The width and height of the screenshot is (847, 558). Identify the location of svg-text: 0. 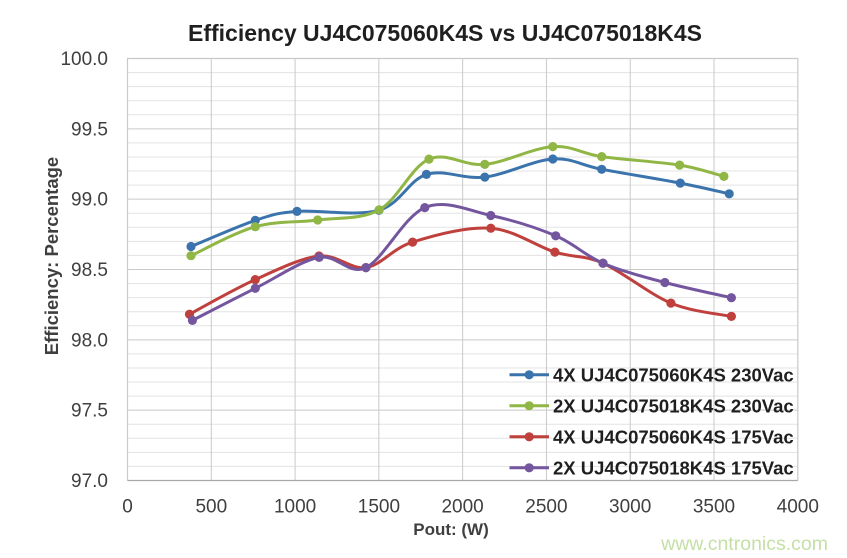
(127, 507).